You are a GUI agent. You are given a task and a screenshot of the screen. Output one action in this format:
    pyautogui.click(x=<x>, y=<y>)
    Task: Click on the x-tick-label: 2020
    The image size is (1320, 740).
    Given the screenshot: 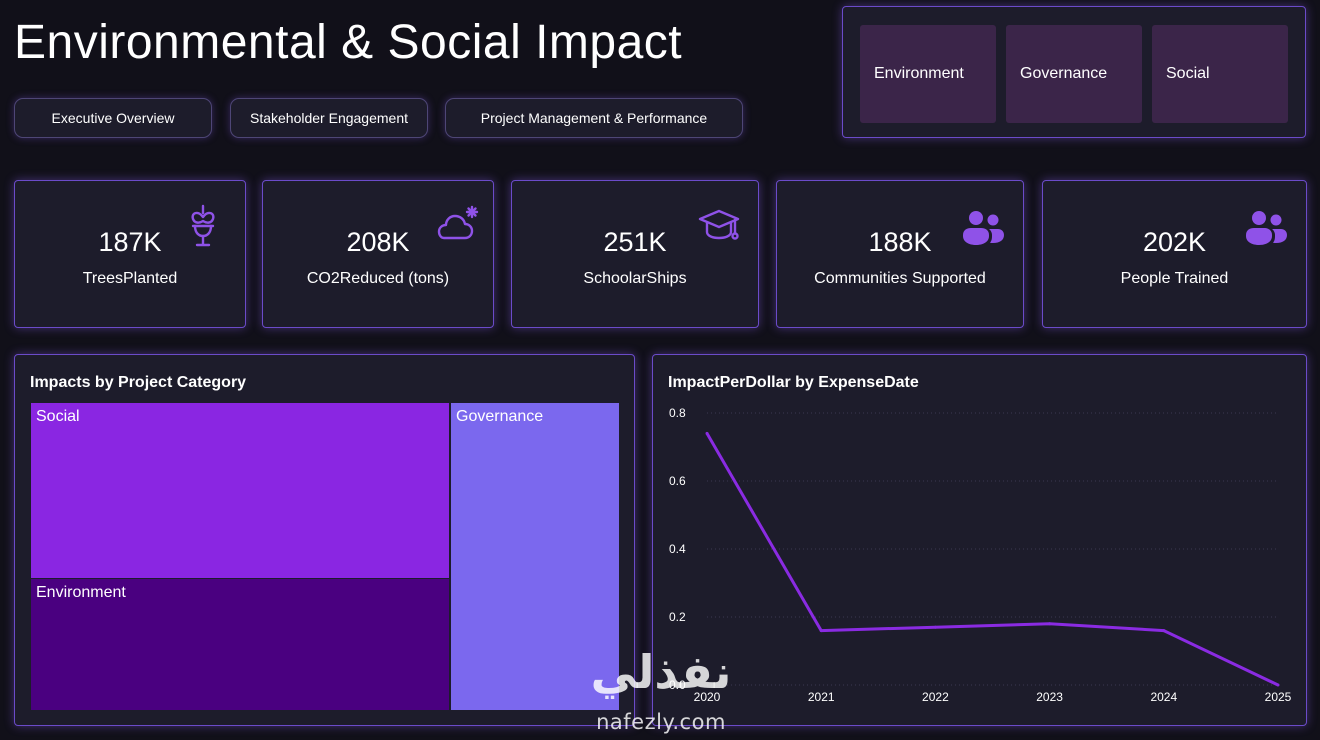 What is the action you would take?
    pyautogui.click(x=707, y=697)
    